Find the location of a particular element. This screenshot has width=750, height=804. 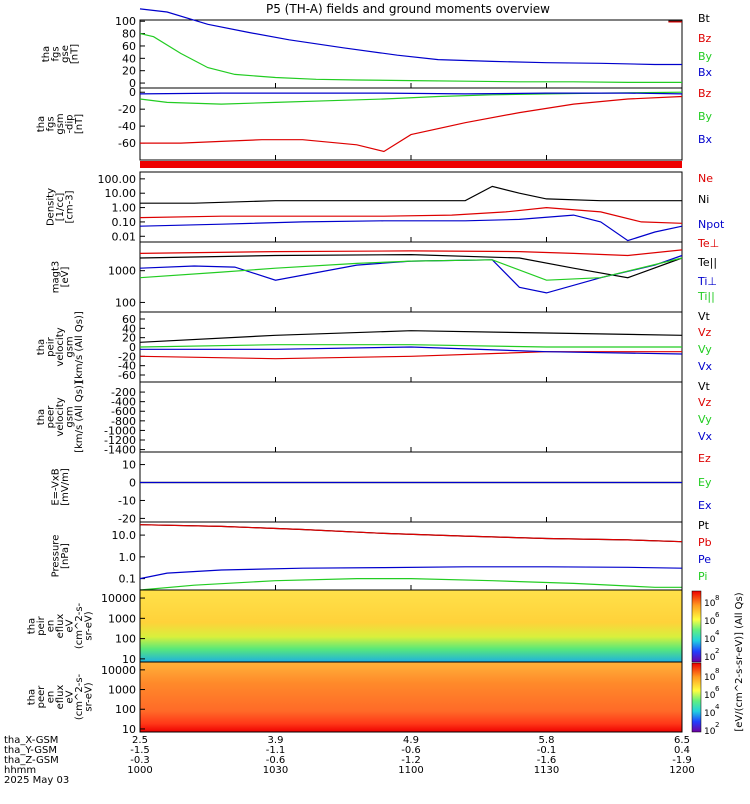

series-line-Pi is located at coordinates (410, 584).